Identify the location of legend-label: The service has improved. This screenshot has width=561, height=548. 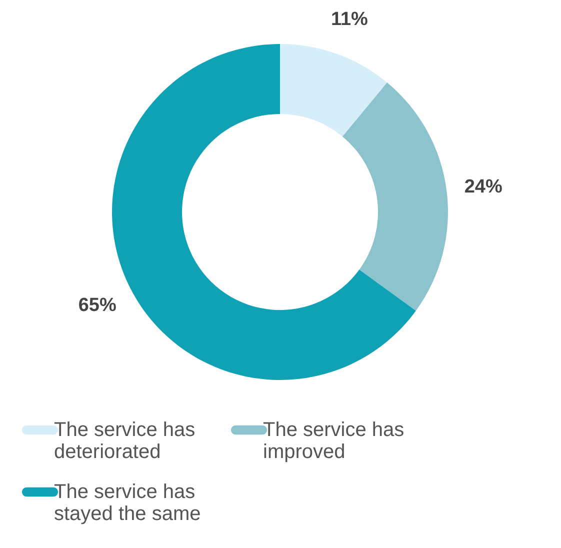
(333, 441).